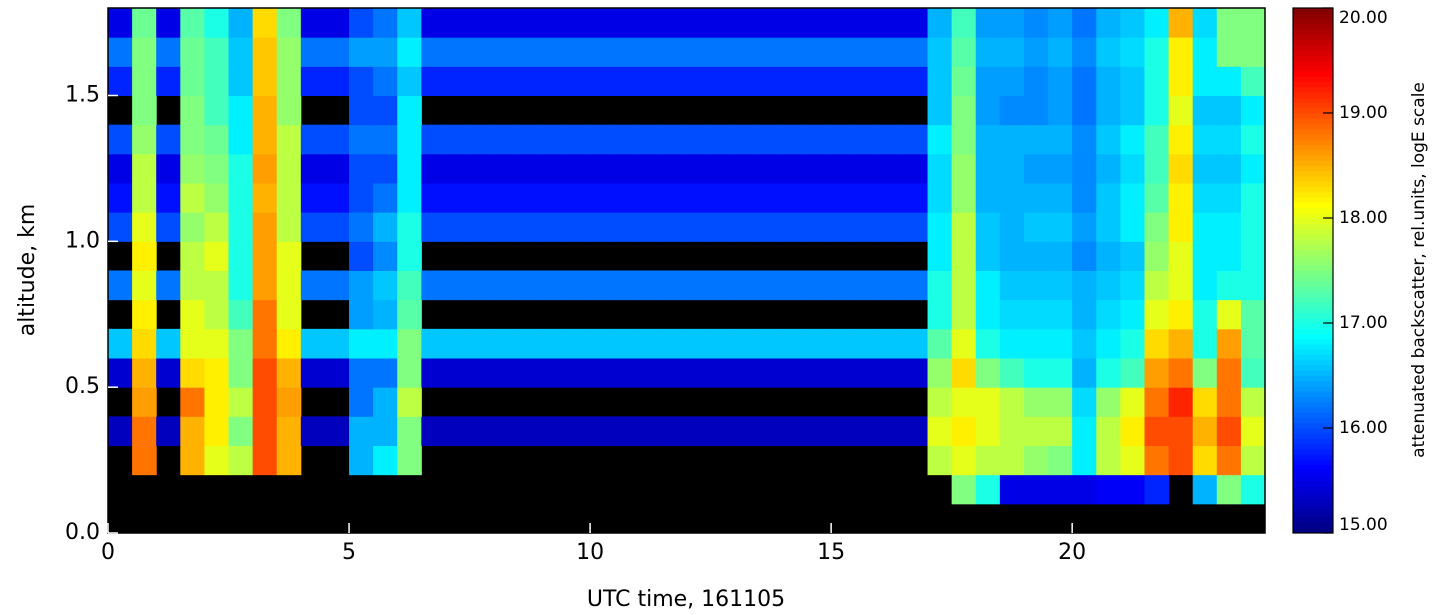 This screenshot has height=615, width=1442. What do you see at coordinates (1363, 113) in the screenshot?
I see `colorbar-tick-label: 19.00` at bounding box center [1363, 113].